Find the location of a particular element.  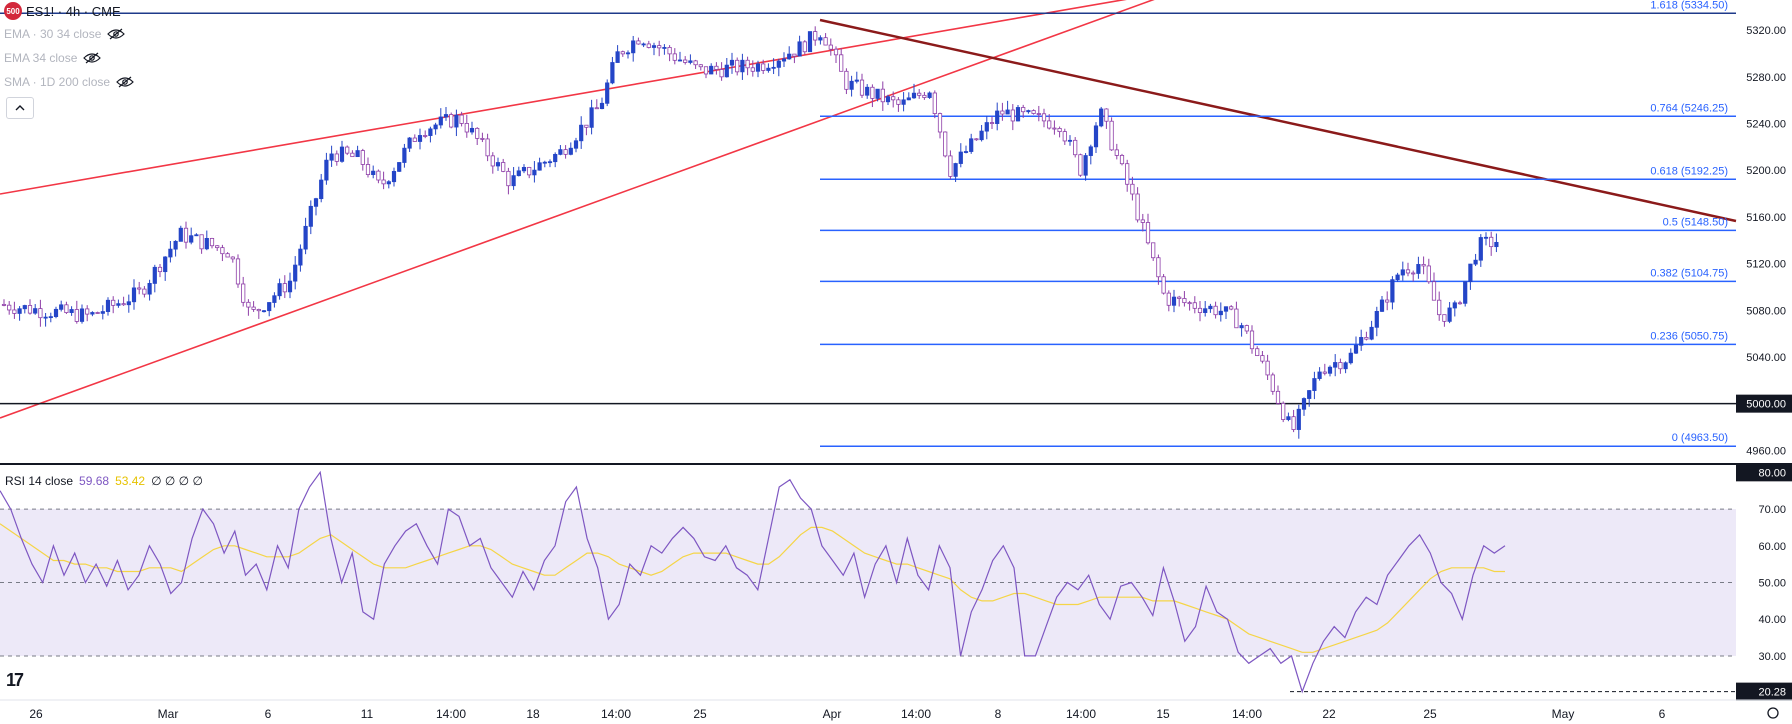

trendline is located at coordinates (1278, 120).